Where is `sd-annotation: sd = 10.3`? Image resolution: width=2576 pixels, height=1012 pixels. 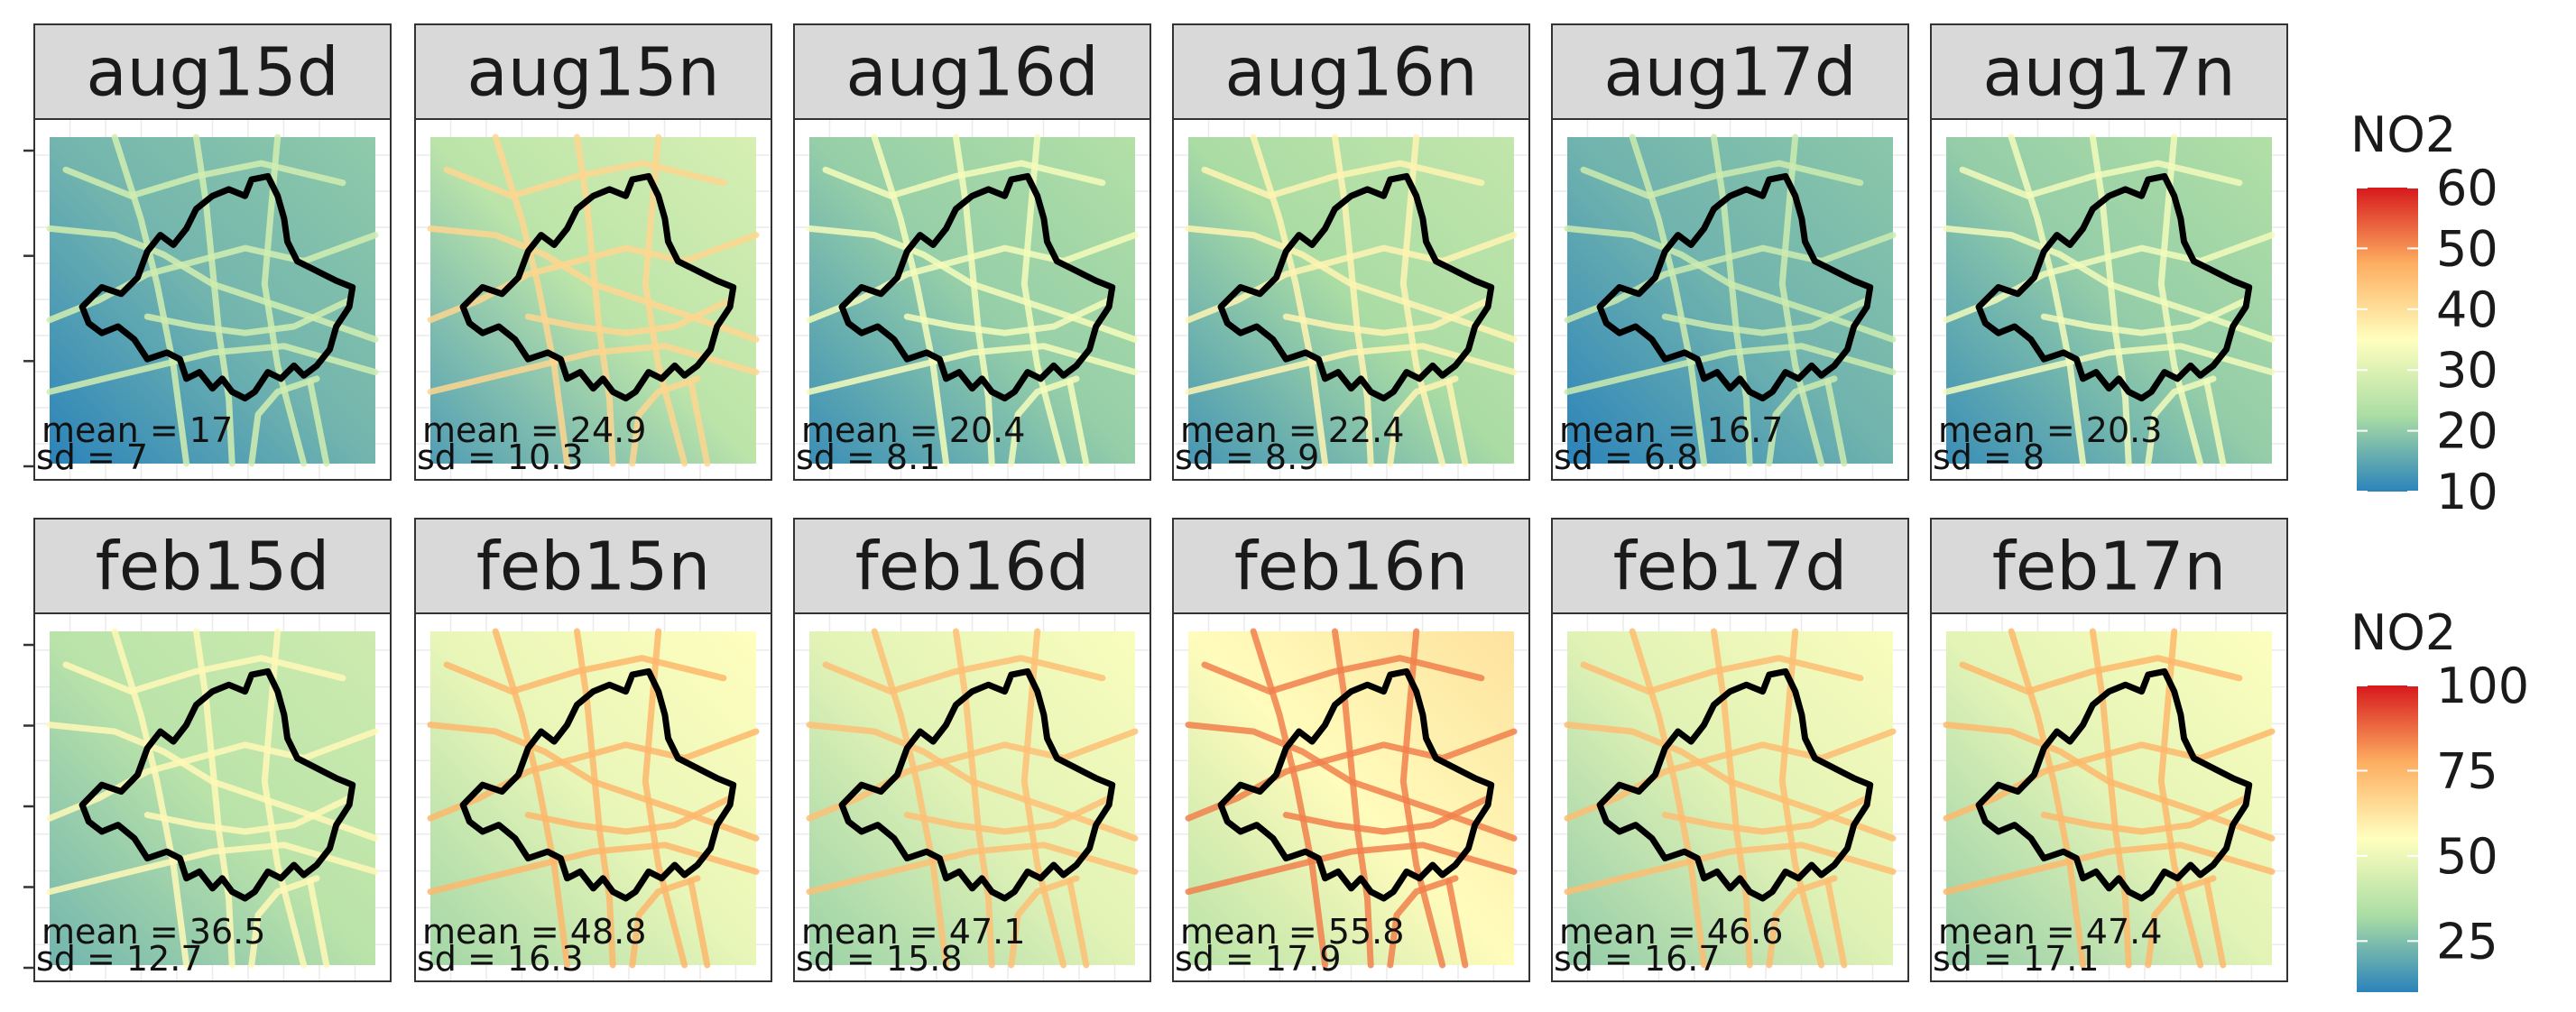 sd-annotation: sd = 10.3 is located at coordinates (501, 457).